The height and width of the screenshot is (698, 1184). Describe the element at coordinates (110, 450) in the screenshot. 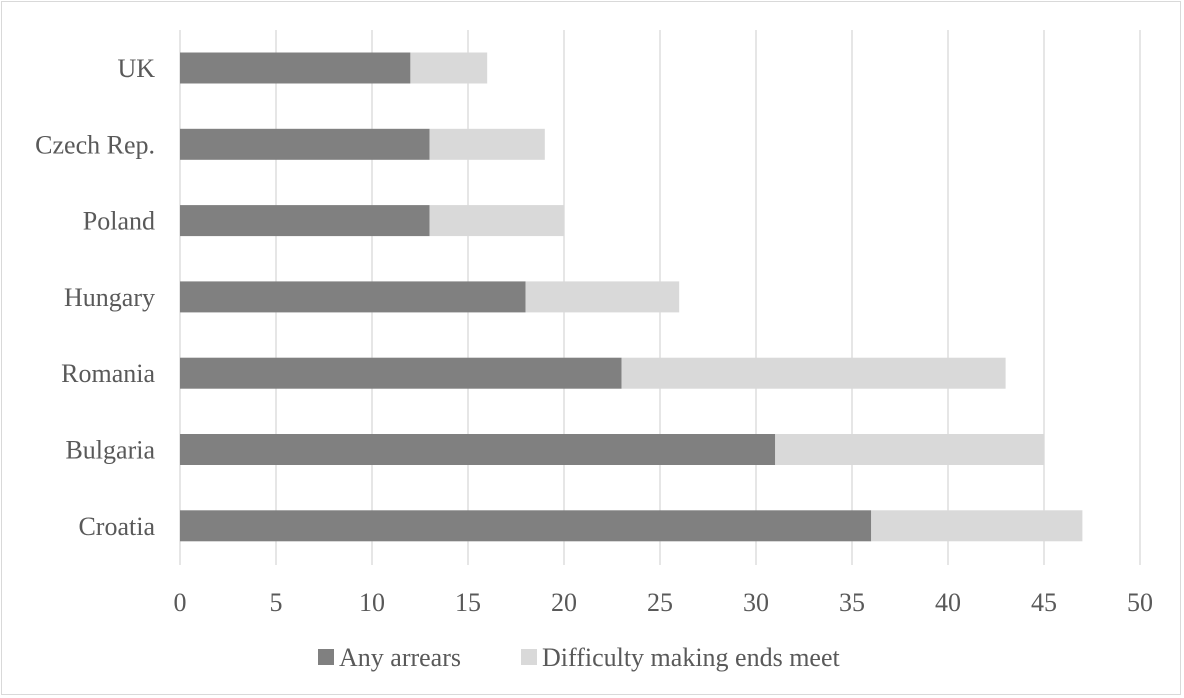

I see `category-label: Bulgaria` at that location.